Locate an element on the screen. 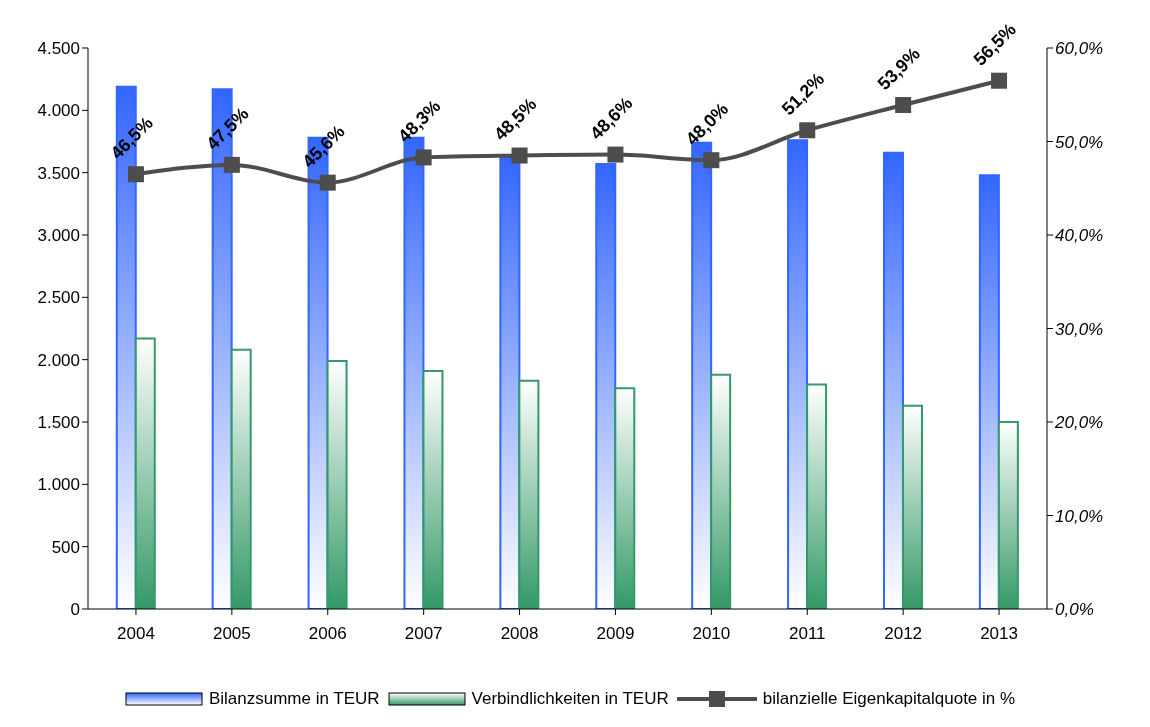 The height and width of the screenshot is (727, 1150). x-tick-label: 2005 is located at coordinates (231, 634).